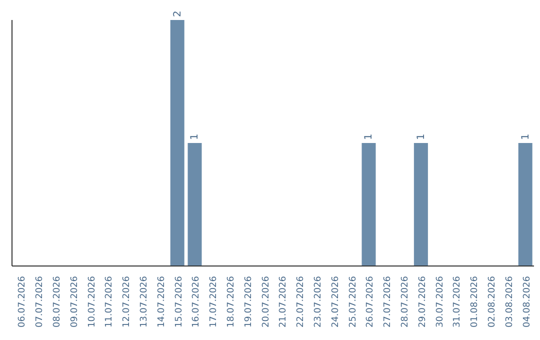  What do you see at coordinates (475, 302) in the screenshot?
I see `x-tick-label: 01.08.2026` at bounding box center [475, 302].